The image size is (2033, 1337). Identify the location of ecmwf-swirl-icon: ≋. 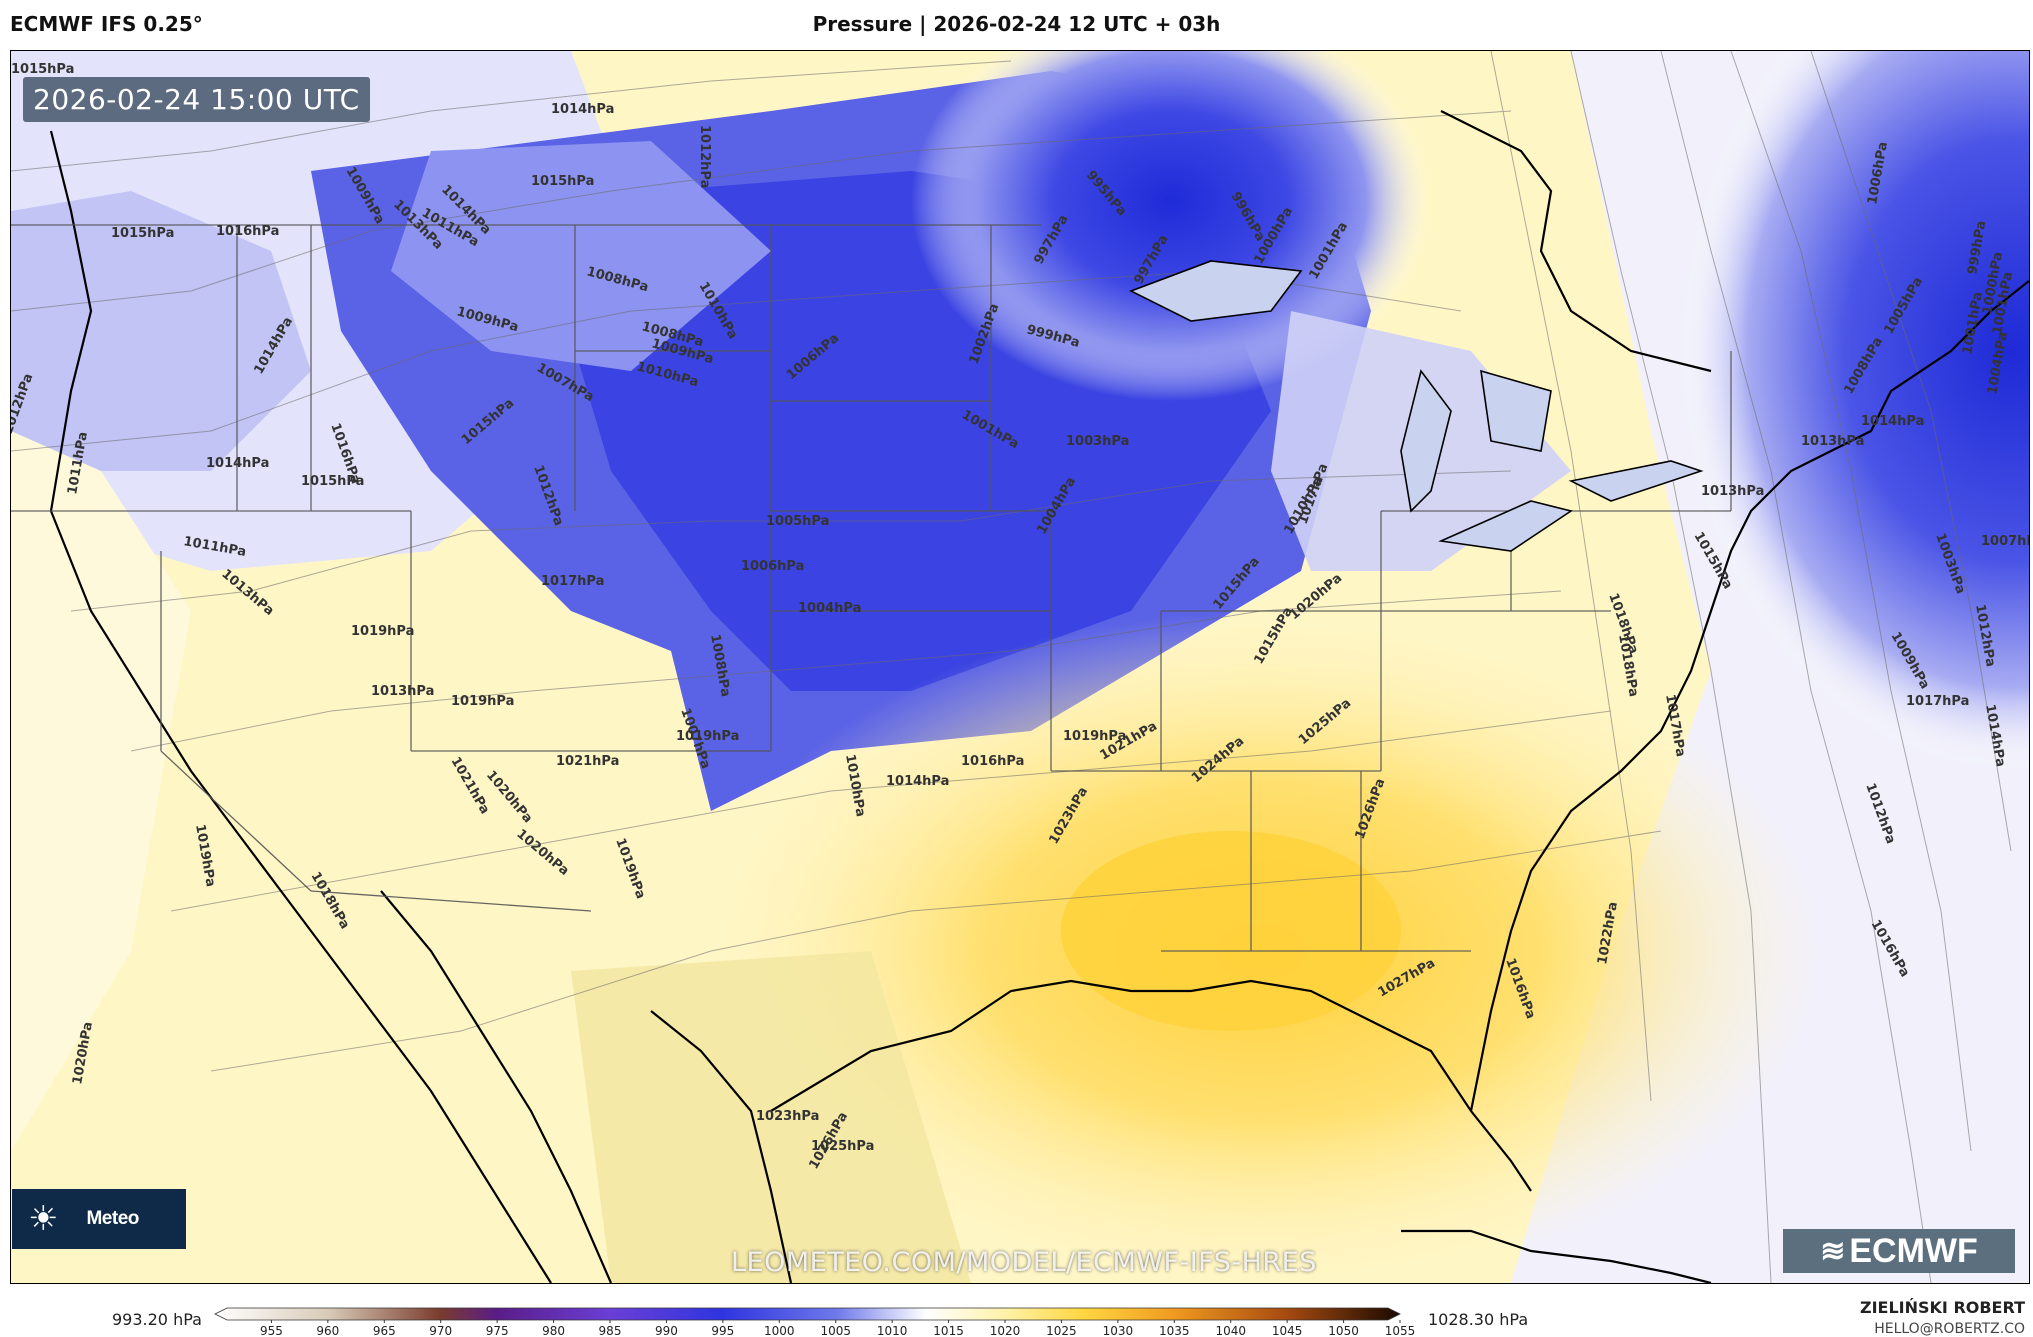
(1833, 1251).